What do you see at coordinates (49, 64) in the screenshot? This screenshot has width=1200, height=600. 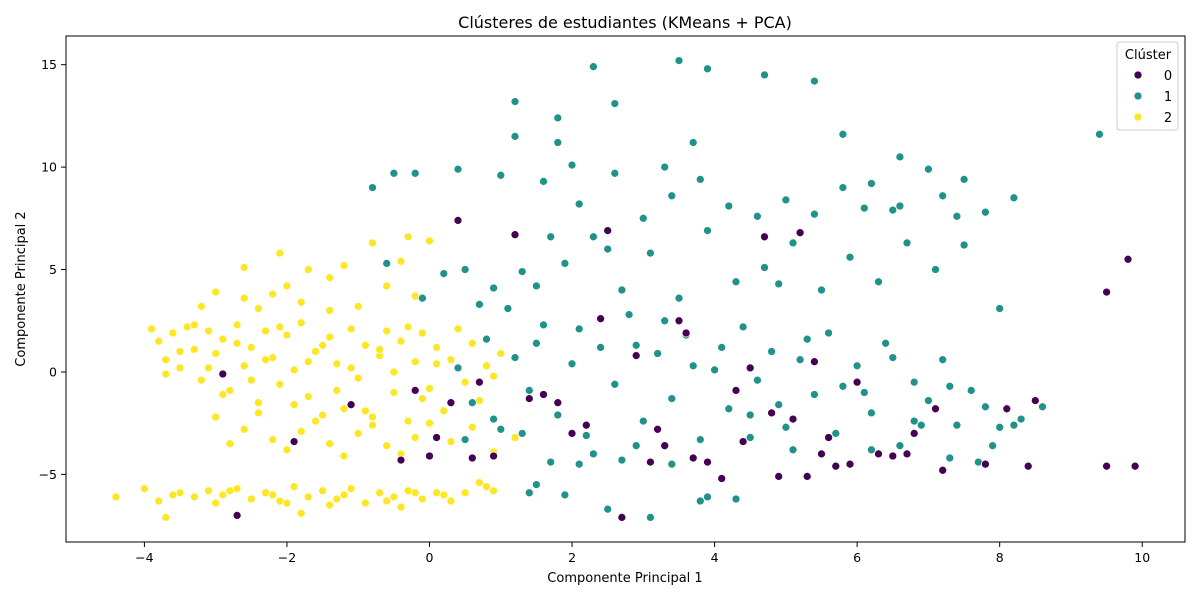 I see `y-tick-label: 15` at bounding box center [49, 64].